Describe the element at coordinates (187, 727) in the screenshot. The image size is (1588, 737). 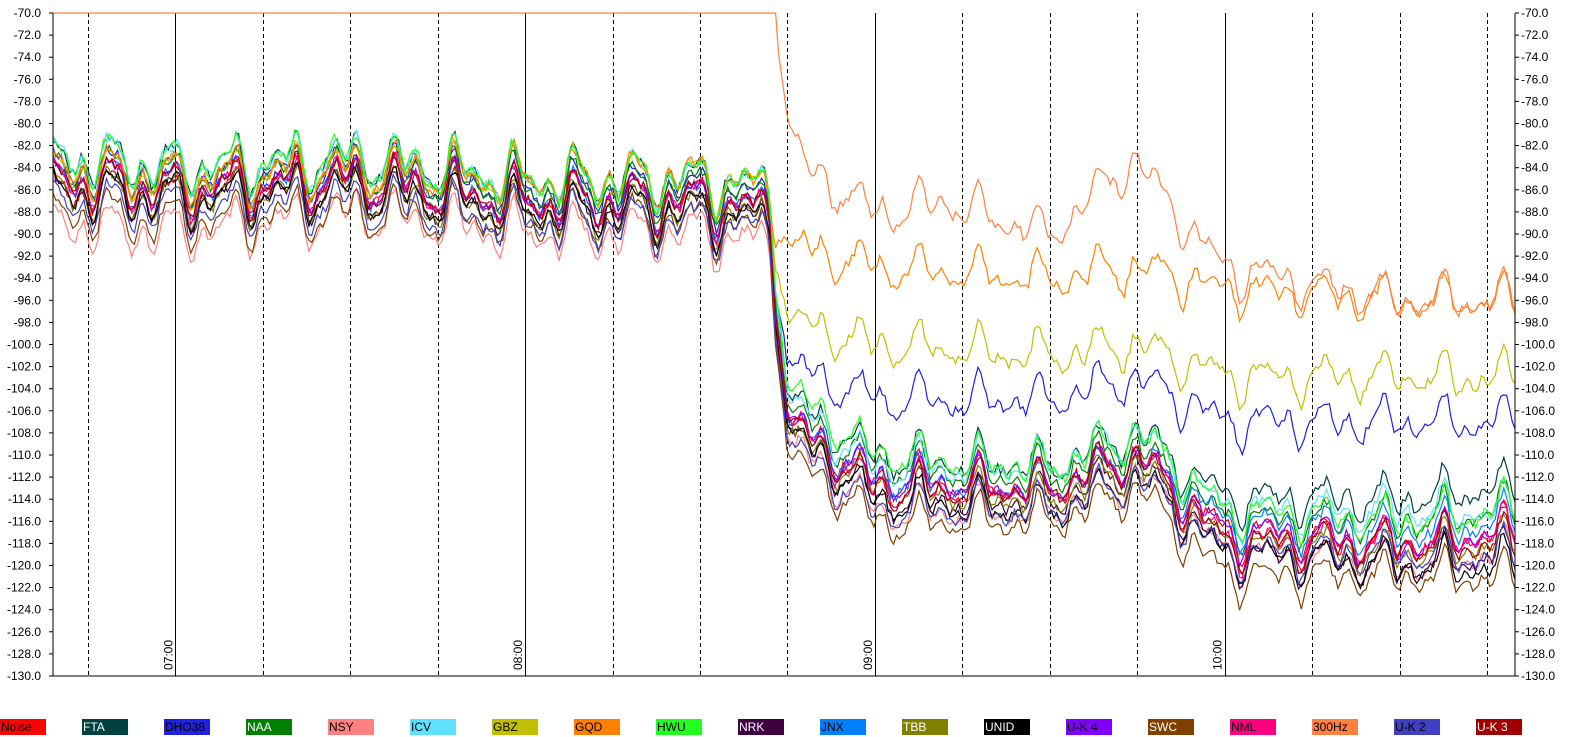
I see `legend-item-dho38: DHO38` at that location.